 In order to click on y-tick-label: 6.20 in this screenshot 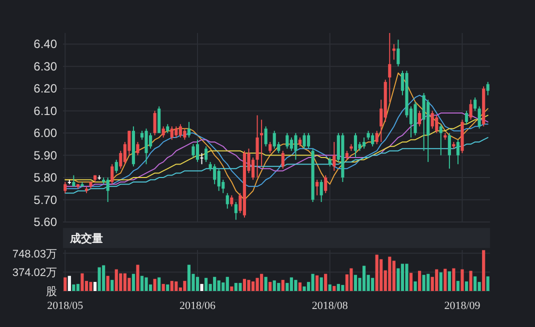, I will do `click(46, 89)`.